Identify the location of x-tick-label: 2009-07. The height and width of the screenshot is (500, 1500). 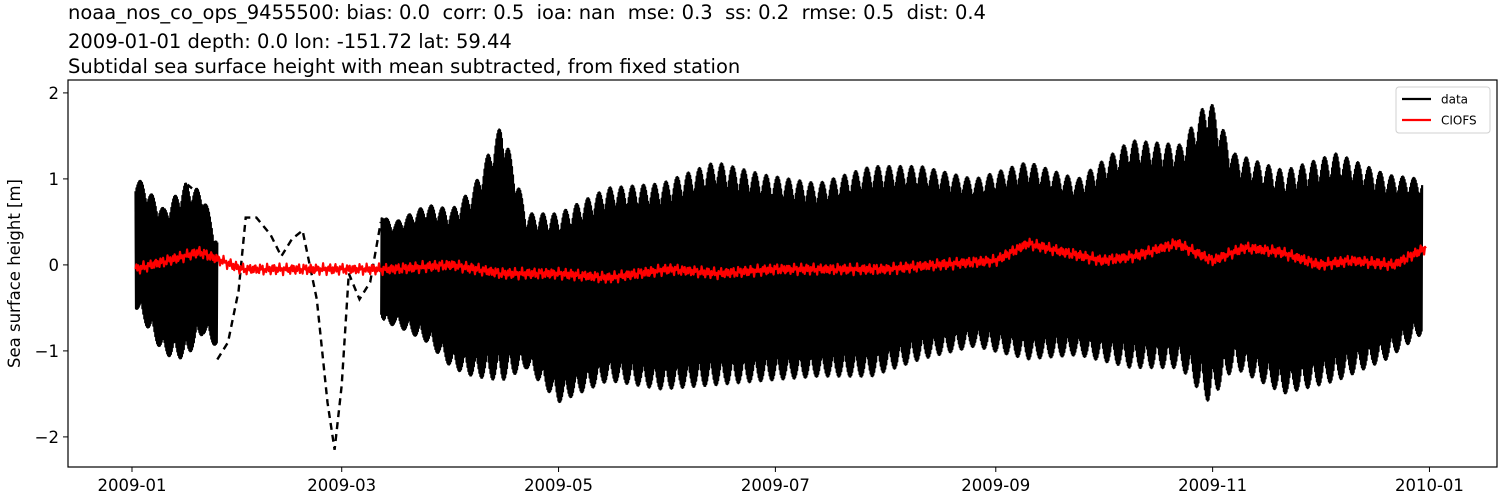
(775, 485).